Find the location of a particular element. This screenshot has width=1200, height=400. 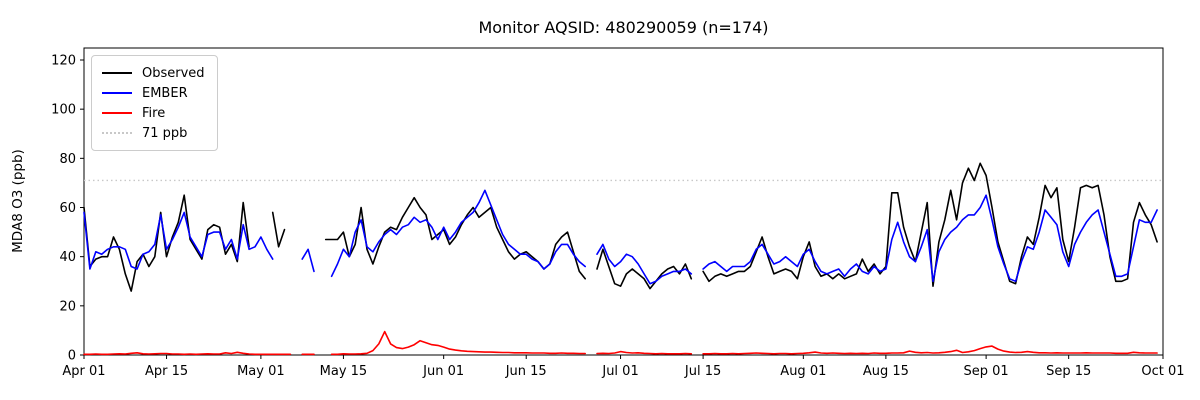

x-tick-label: Jul 01 is located at coordinates (619, 371).